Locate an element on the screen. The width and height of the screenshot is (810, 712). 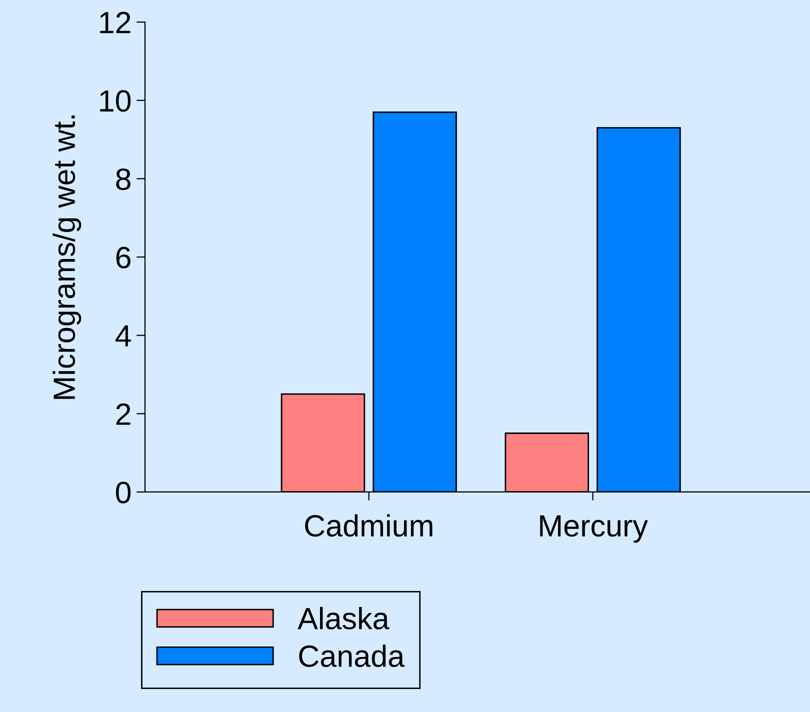
y-tick-label: 10 is located at coordinates (115, 101).